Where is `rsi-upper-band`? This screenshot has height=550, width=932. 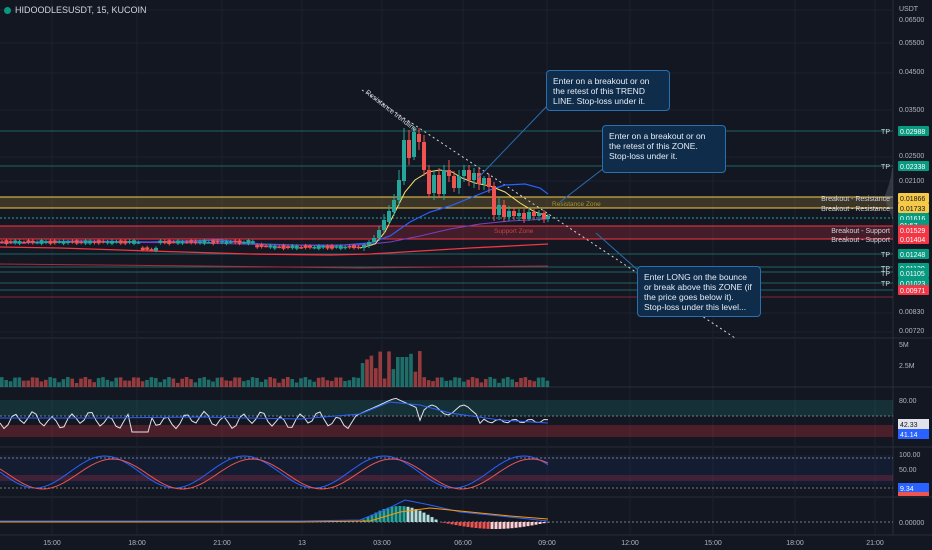
rsi-upper-band is located at coordinates (446, 408).